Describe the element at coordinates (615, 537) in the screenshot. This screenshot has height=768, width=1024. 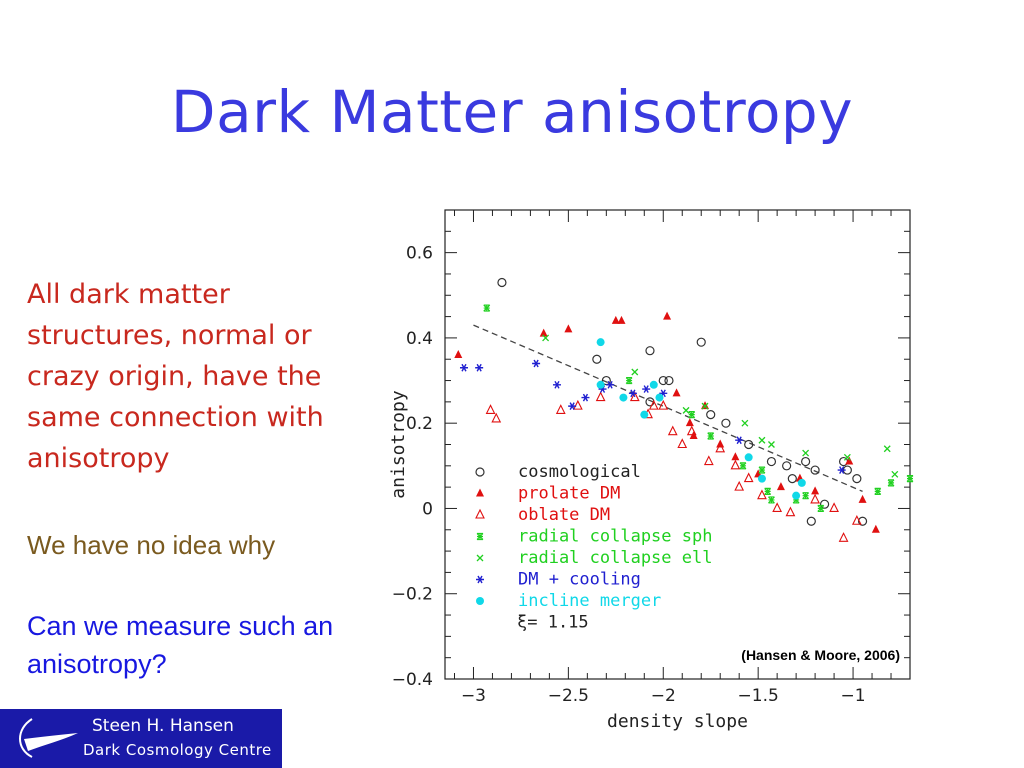
I see `legend-label: radial collapse sph` at that location.